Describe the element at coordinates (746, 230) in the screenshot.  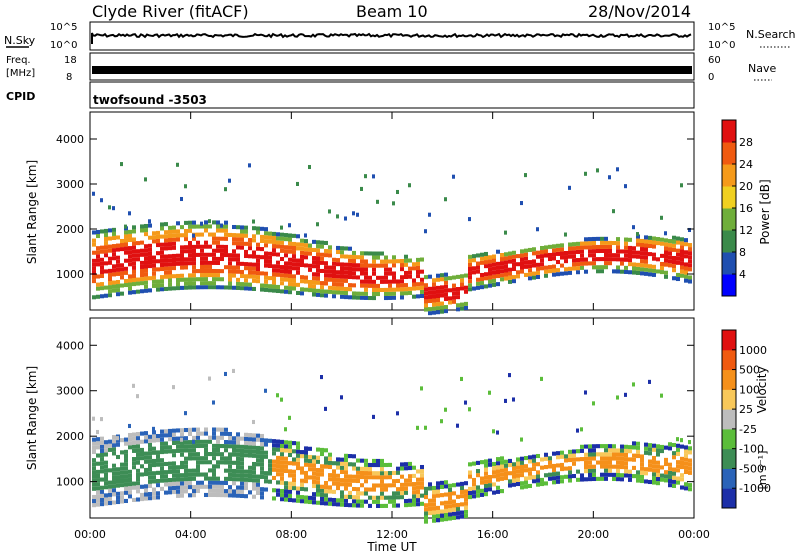
I see `power-colorbar-label-2: 12` at that location.